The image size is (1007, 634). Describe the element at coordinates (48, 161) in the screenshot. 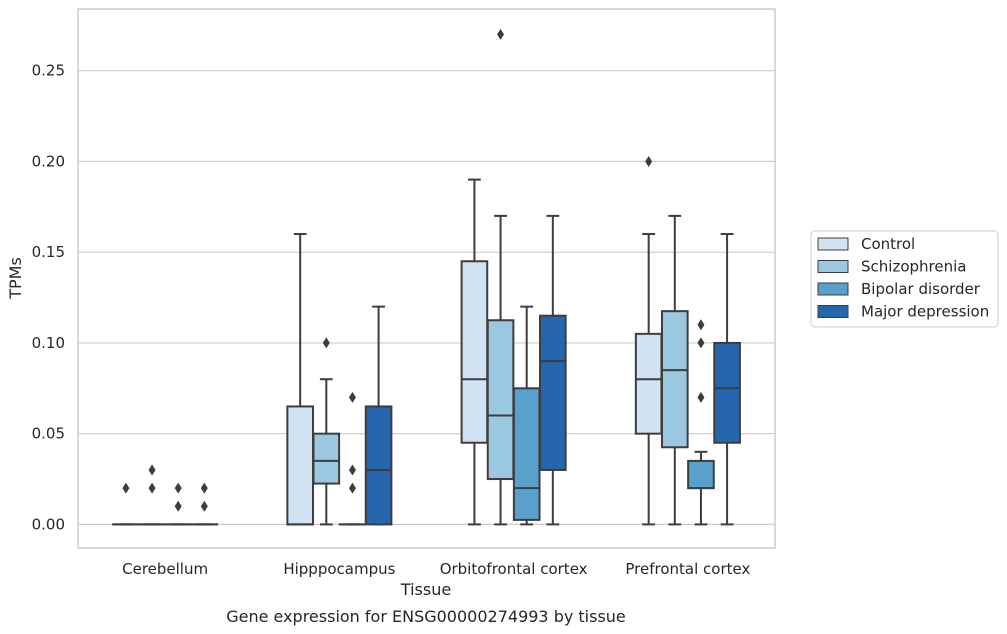

I see `y-tick-label: 0.20` at that location.